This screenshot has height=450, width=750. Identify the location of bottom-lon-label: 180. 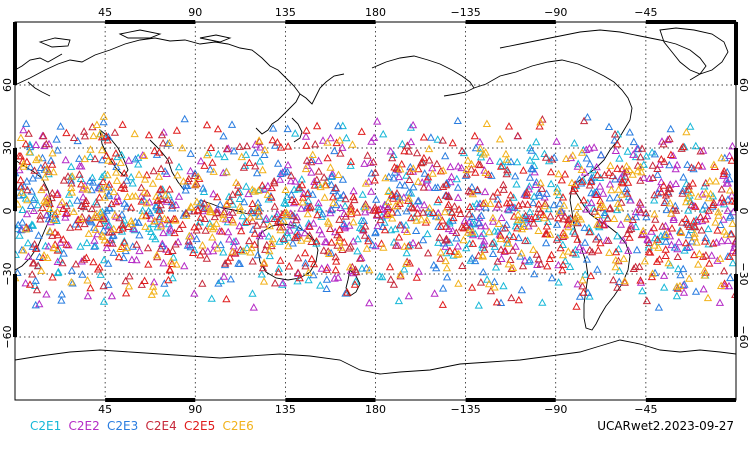
(375, 409).